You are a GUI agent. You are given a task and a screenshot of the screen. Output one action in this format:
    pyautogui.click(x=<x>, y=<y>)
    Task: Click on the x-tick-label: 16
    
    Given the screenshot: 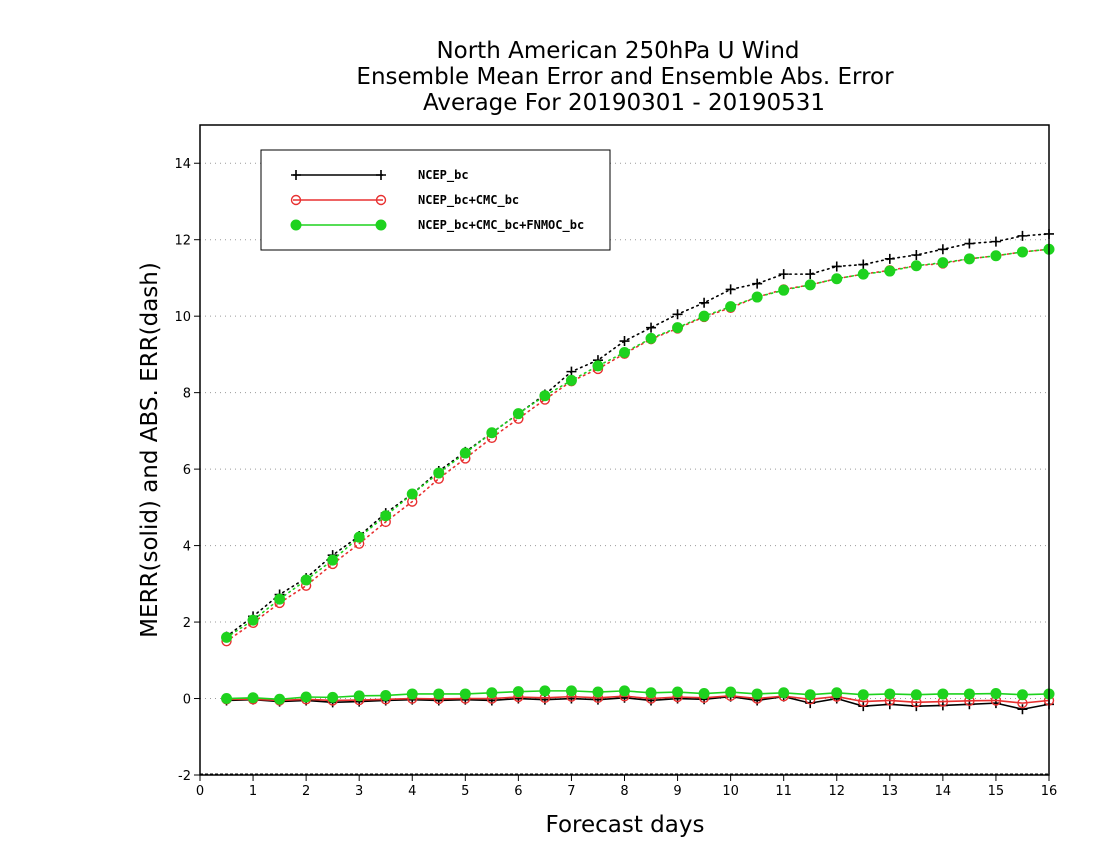 What is the action you would take?
    pyautogui.click(x=1049, y=791)
    